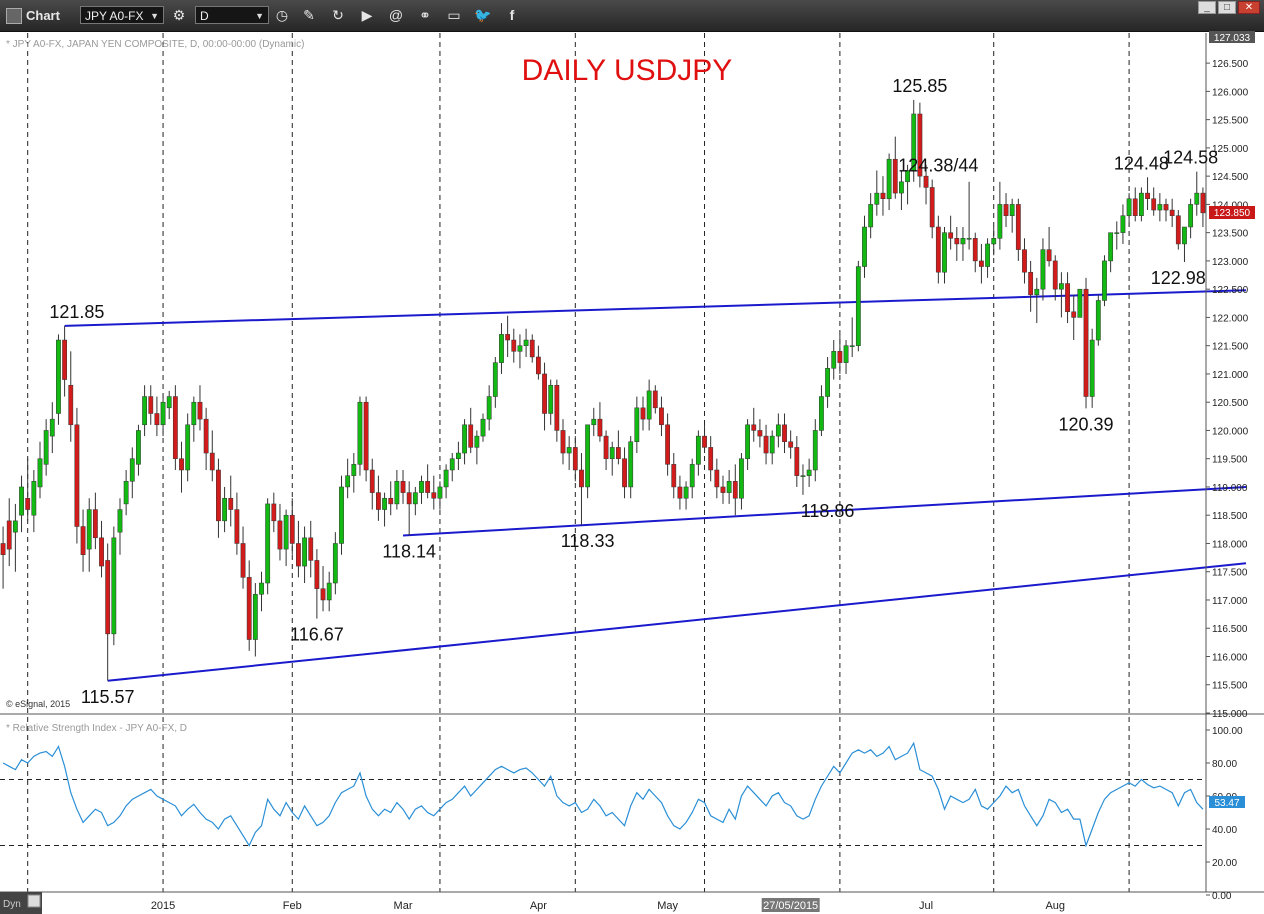  What do you see at coordinates (292, 906) in the screenshot?
I see `x-tick-label: Feb` at bounding box center [292, 906].